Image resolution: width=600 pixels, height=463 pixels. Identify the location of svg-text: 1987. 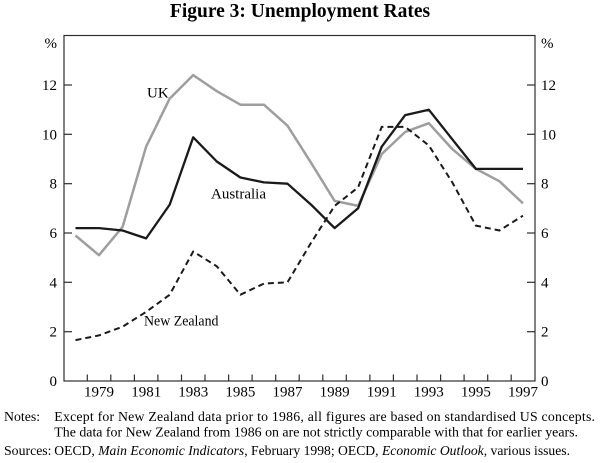
(288, 393).